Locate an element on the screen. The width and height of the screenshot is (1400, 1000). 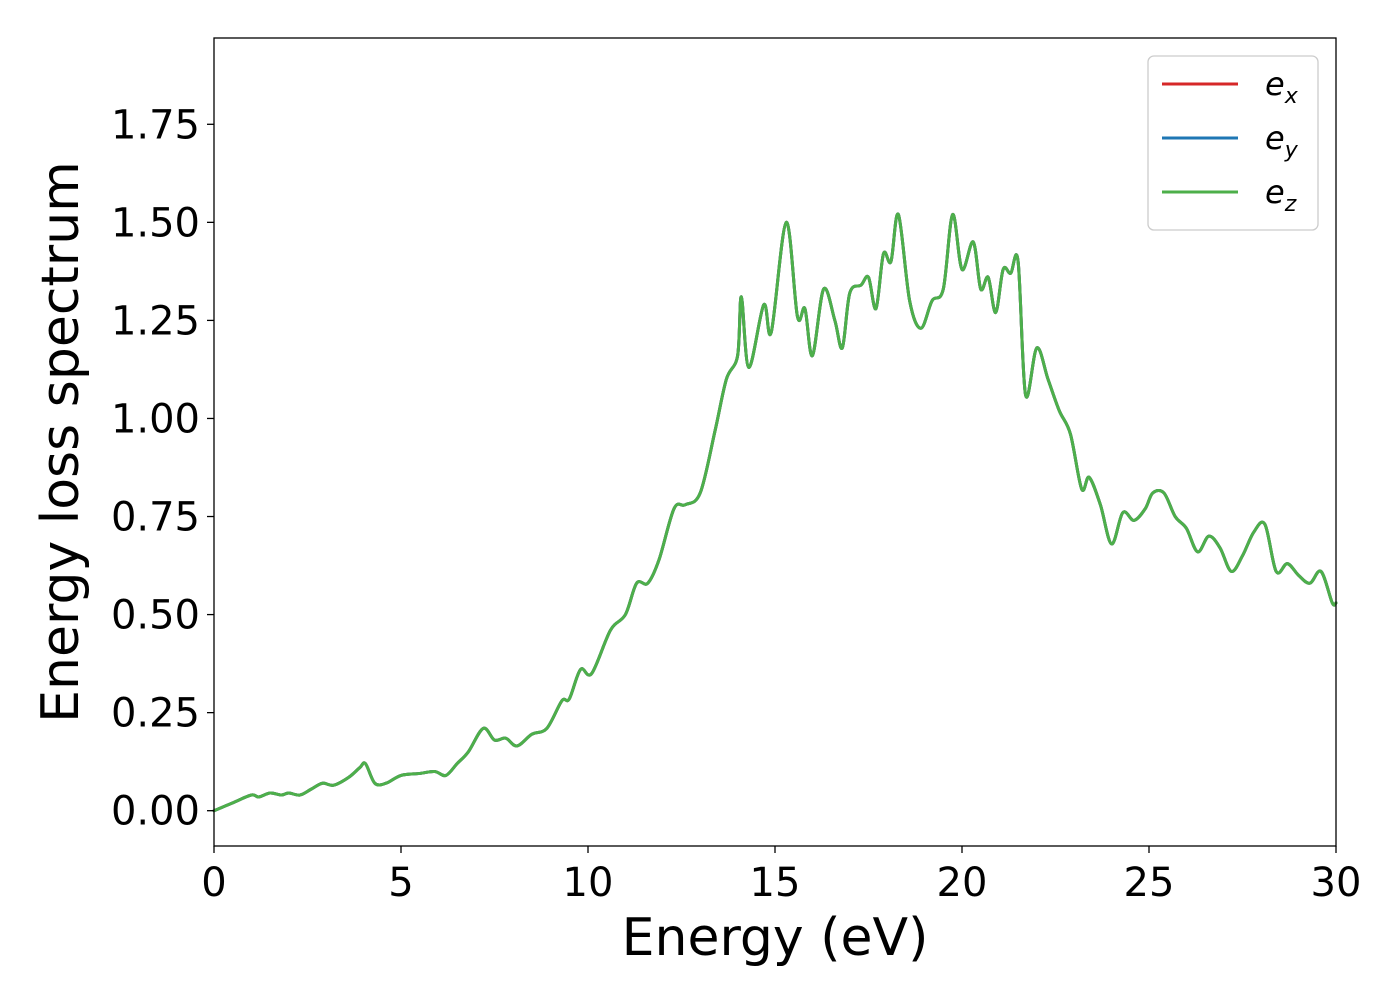
y-tick-label: 1.75 is located at coordinates (155, 125).